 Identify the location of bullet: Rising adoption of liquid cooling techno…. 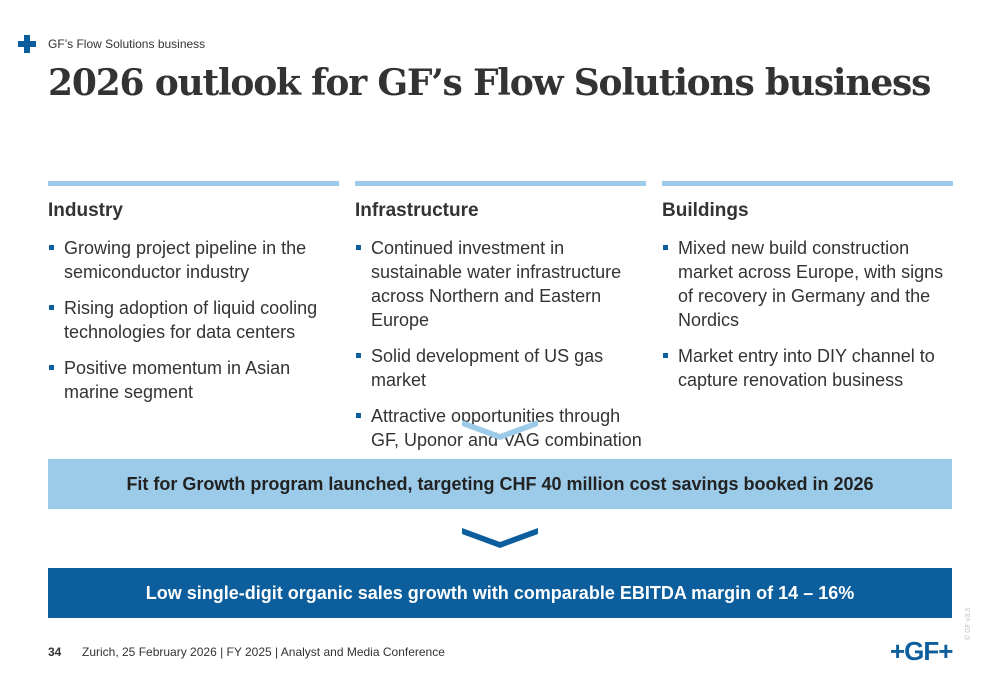
(193, 320).